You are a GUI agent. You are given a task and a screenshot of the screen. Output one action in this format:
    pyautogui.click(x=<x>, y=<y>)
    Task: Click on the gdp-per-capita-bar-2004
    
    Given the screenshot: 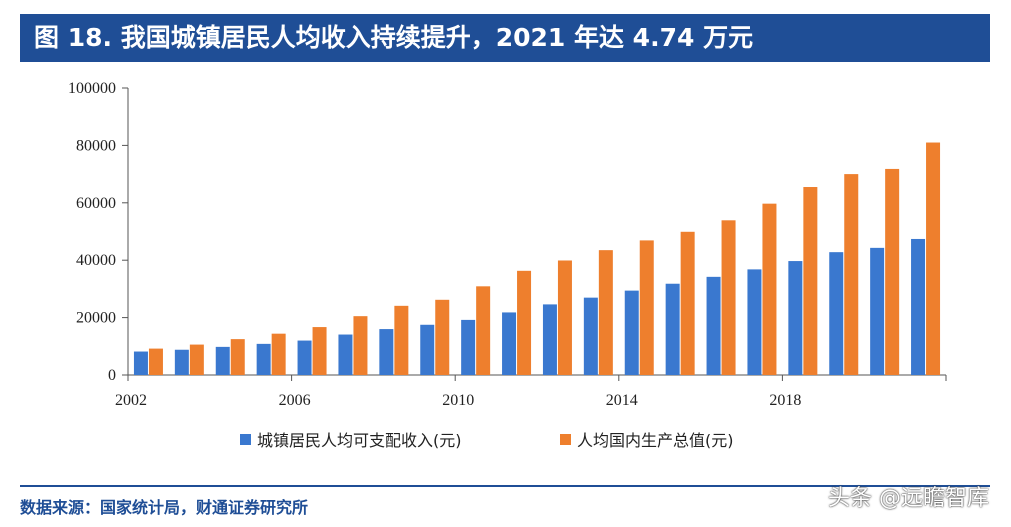 What is the action you would take?
    pyautogui.click(x=237, y=357)
    